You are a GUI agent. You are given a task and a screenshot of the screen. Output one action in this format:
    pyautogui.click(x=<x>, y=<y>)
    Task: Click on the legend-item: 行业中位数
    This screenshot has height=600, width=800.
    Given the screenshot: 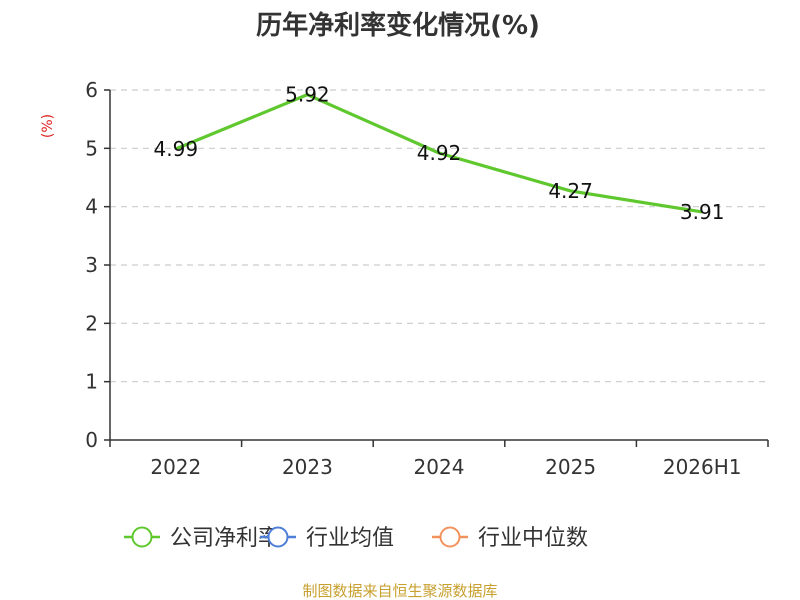 What is the action you would take?
    pyautogui.click(x=510, y=538)
    